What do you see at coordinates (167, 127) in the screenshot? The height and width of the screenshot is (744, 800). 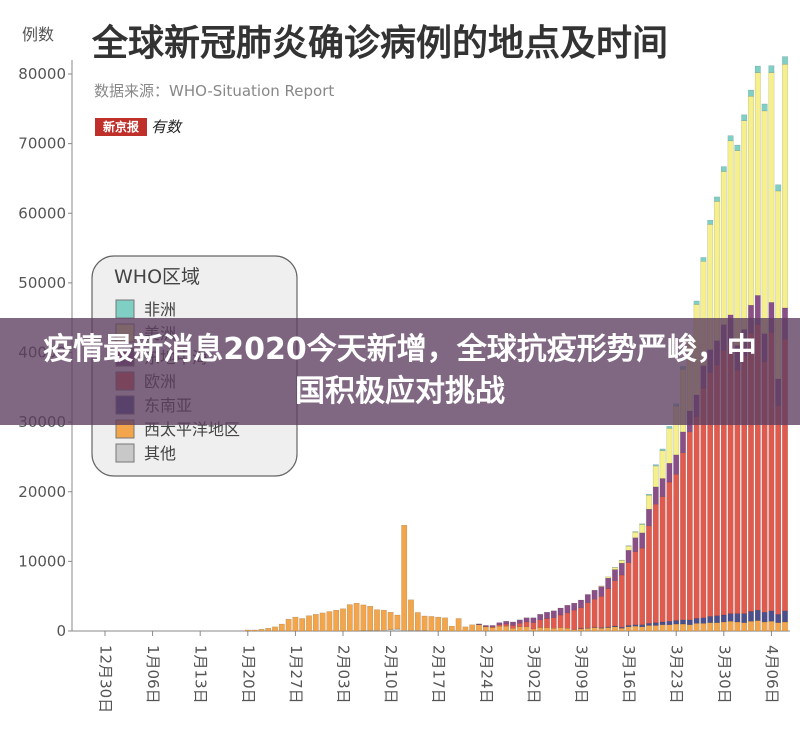 I see `brand: 有数` at bounding box center [167, 127].